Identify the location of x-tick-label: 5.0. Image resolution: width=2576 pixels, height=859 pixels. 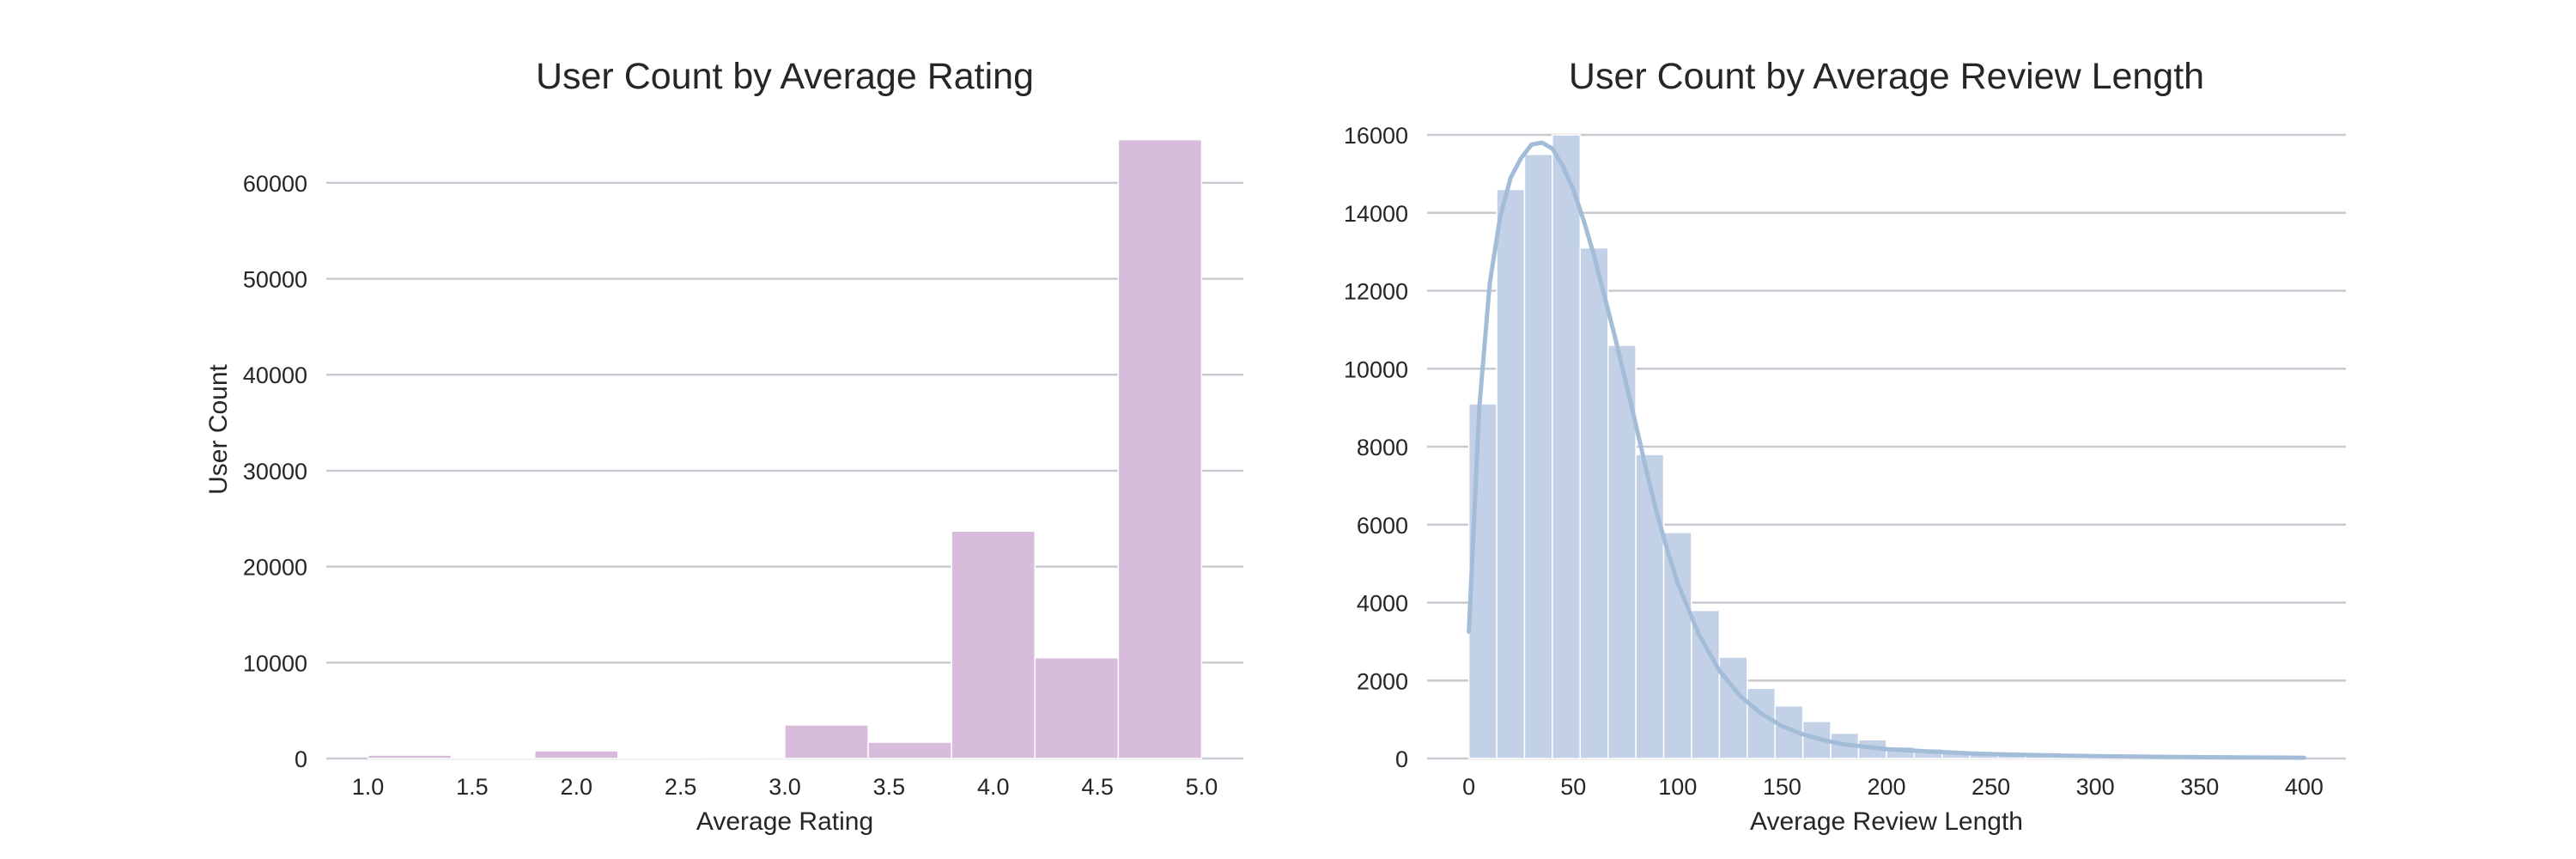
(1202, 787).